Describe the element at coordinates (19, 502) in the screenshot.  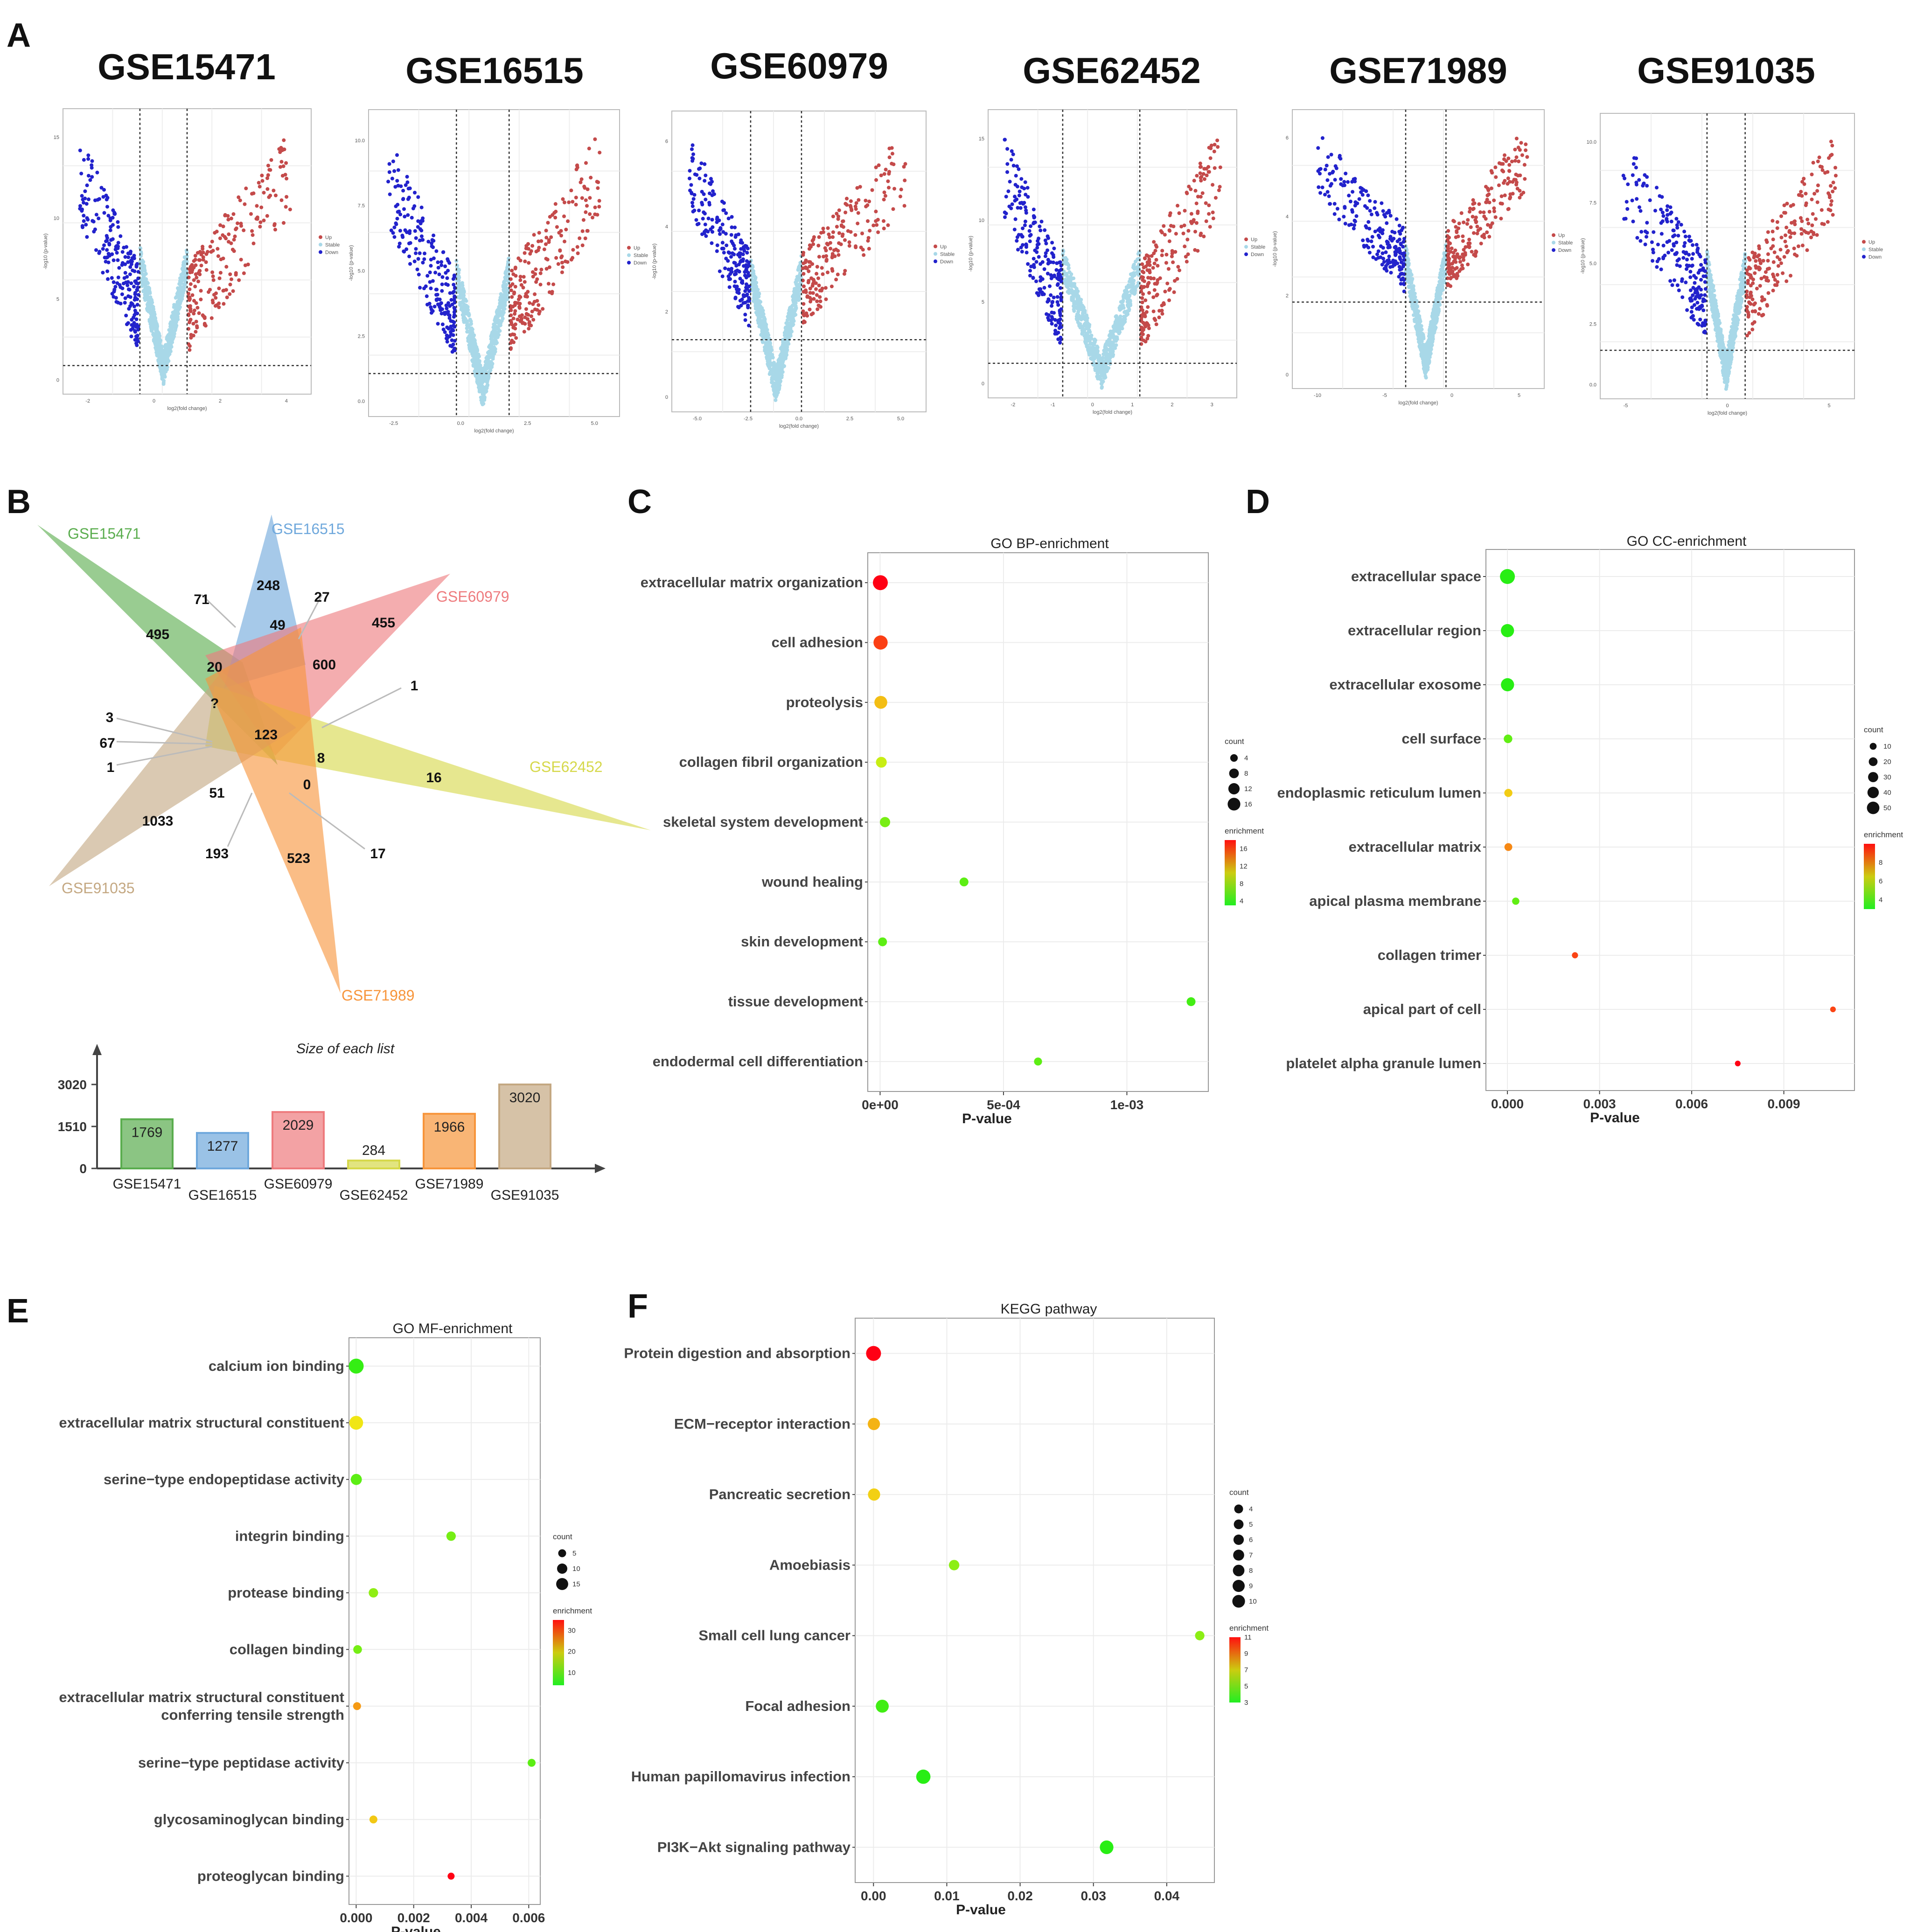
I see `panel-letter-b: B` at that location.